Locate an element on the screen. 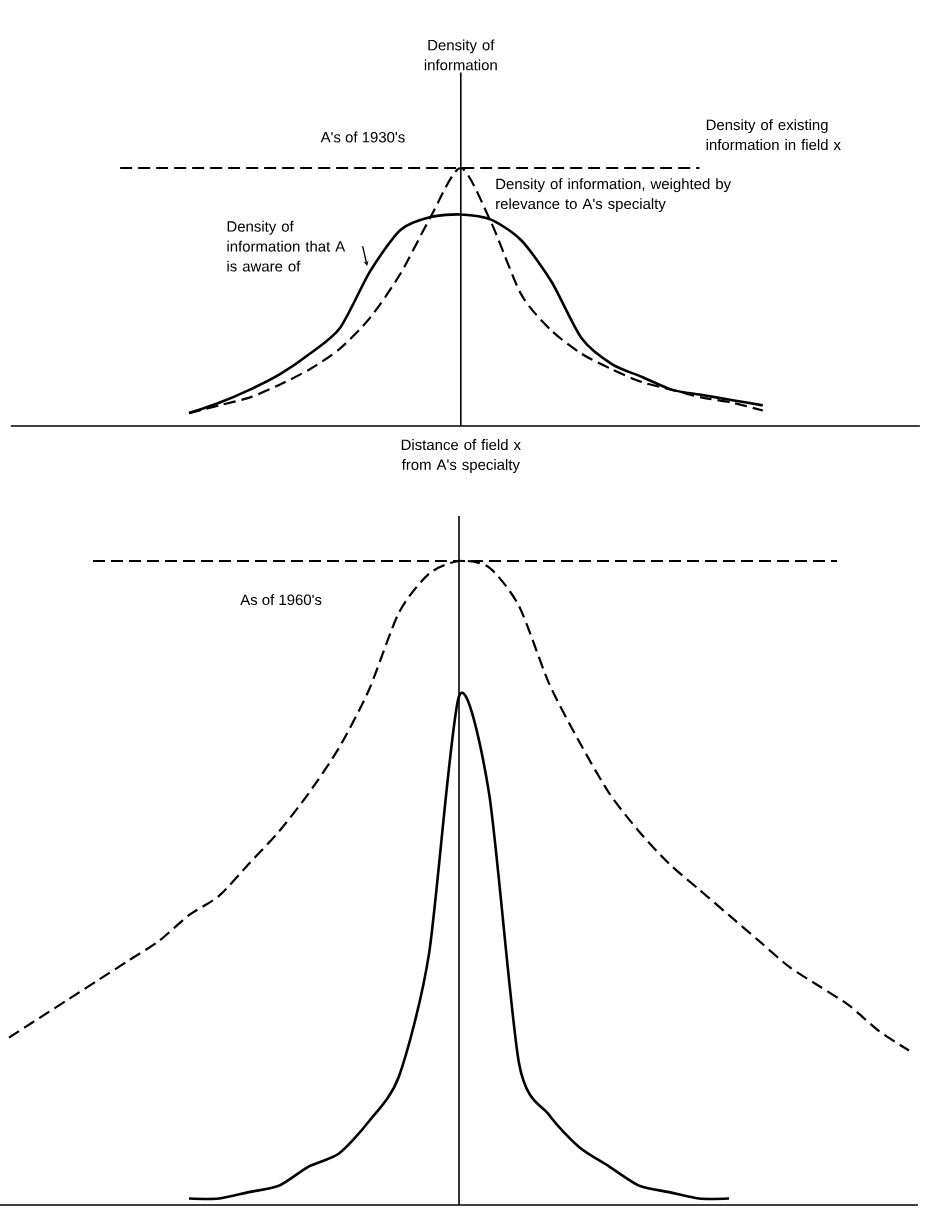 Image resolution: width=934 pixels, height=1211 pixels. legend-label: Density of information that A is aware of is located at coordinates (286, 246).